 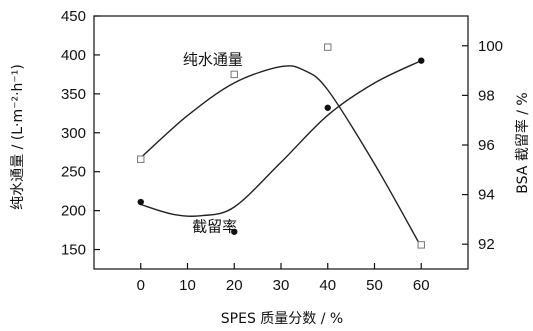 I want to click on x-tick-label: 40, so click(x=327, y=285).